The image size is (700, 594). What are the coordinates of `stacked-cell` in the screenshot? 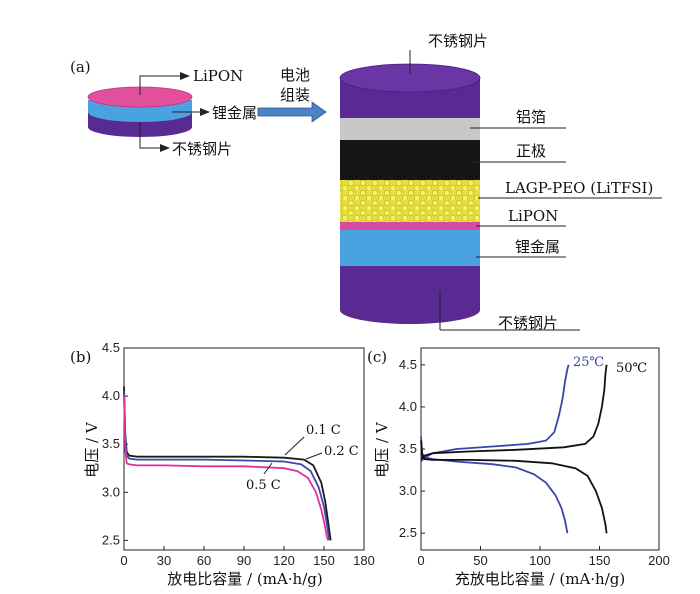 It's located at (410, 193).